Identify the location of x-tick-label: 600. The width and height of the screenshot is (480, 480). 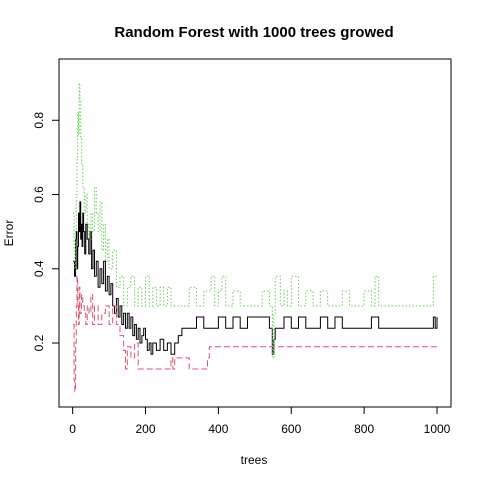
(291, 429).